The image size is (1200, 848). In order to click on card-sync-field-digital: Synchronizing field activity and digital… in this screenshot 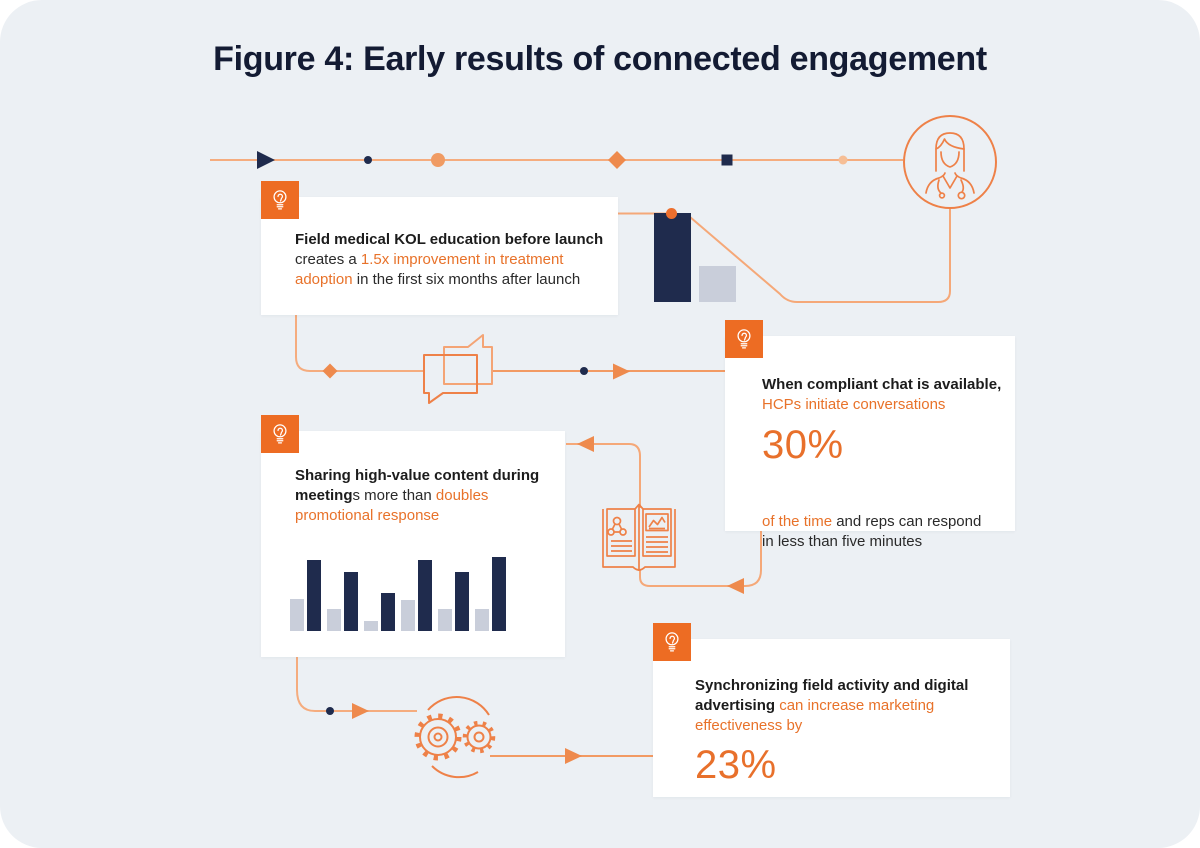, I will do `click(831, 710)`.